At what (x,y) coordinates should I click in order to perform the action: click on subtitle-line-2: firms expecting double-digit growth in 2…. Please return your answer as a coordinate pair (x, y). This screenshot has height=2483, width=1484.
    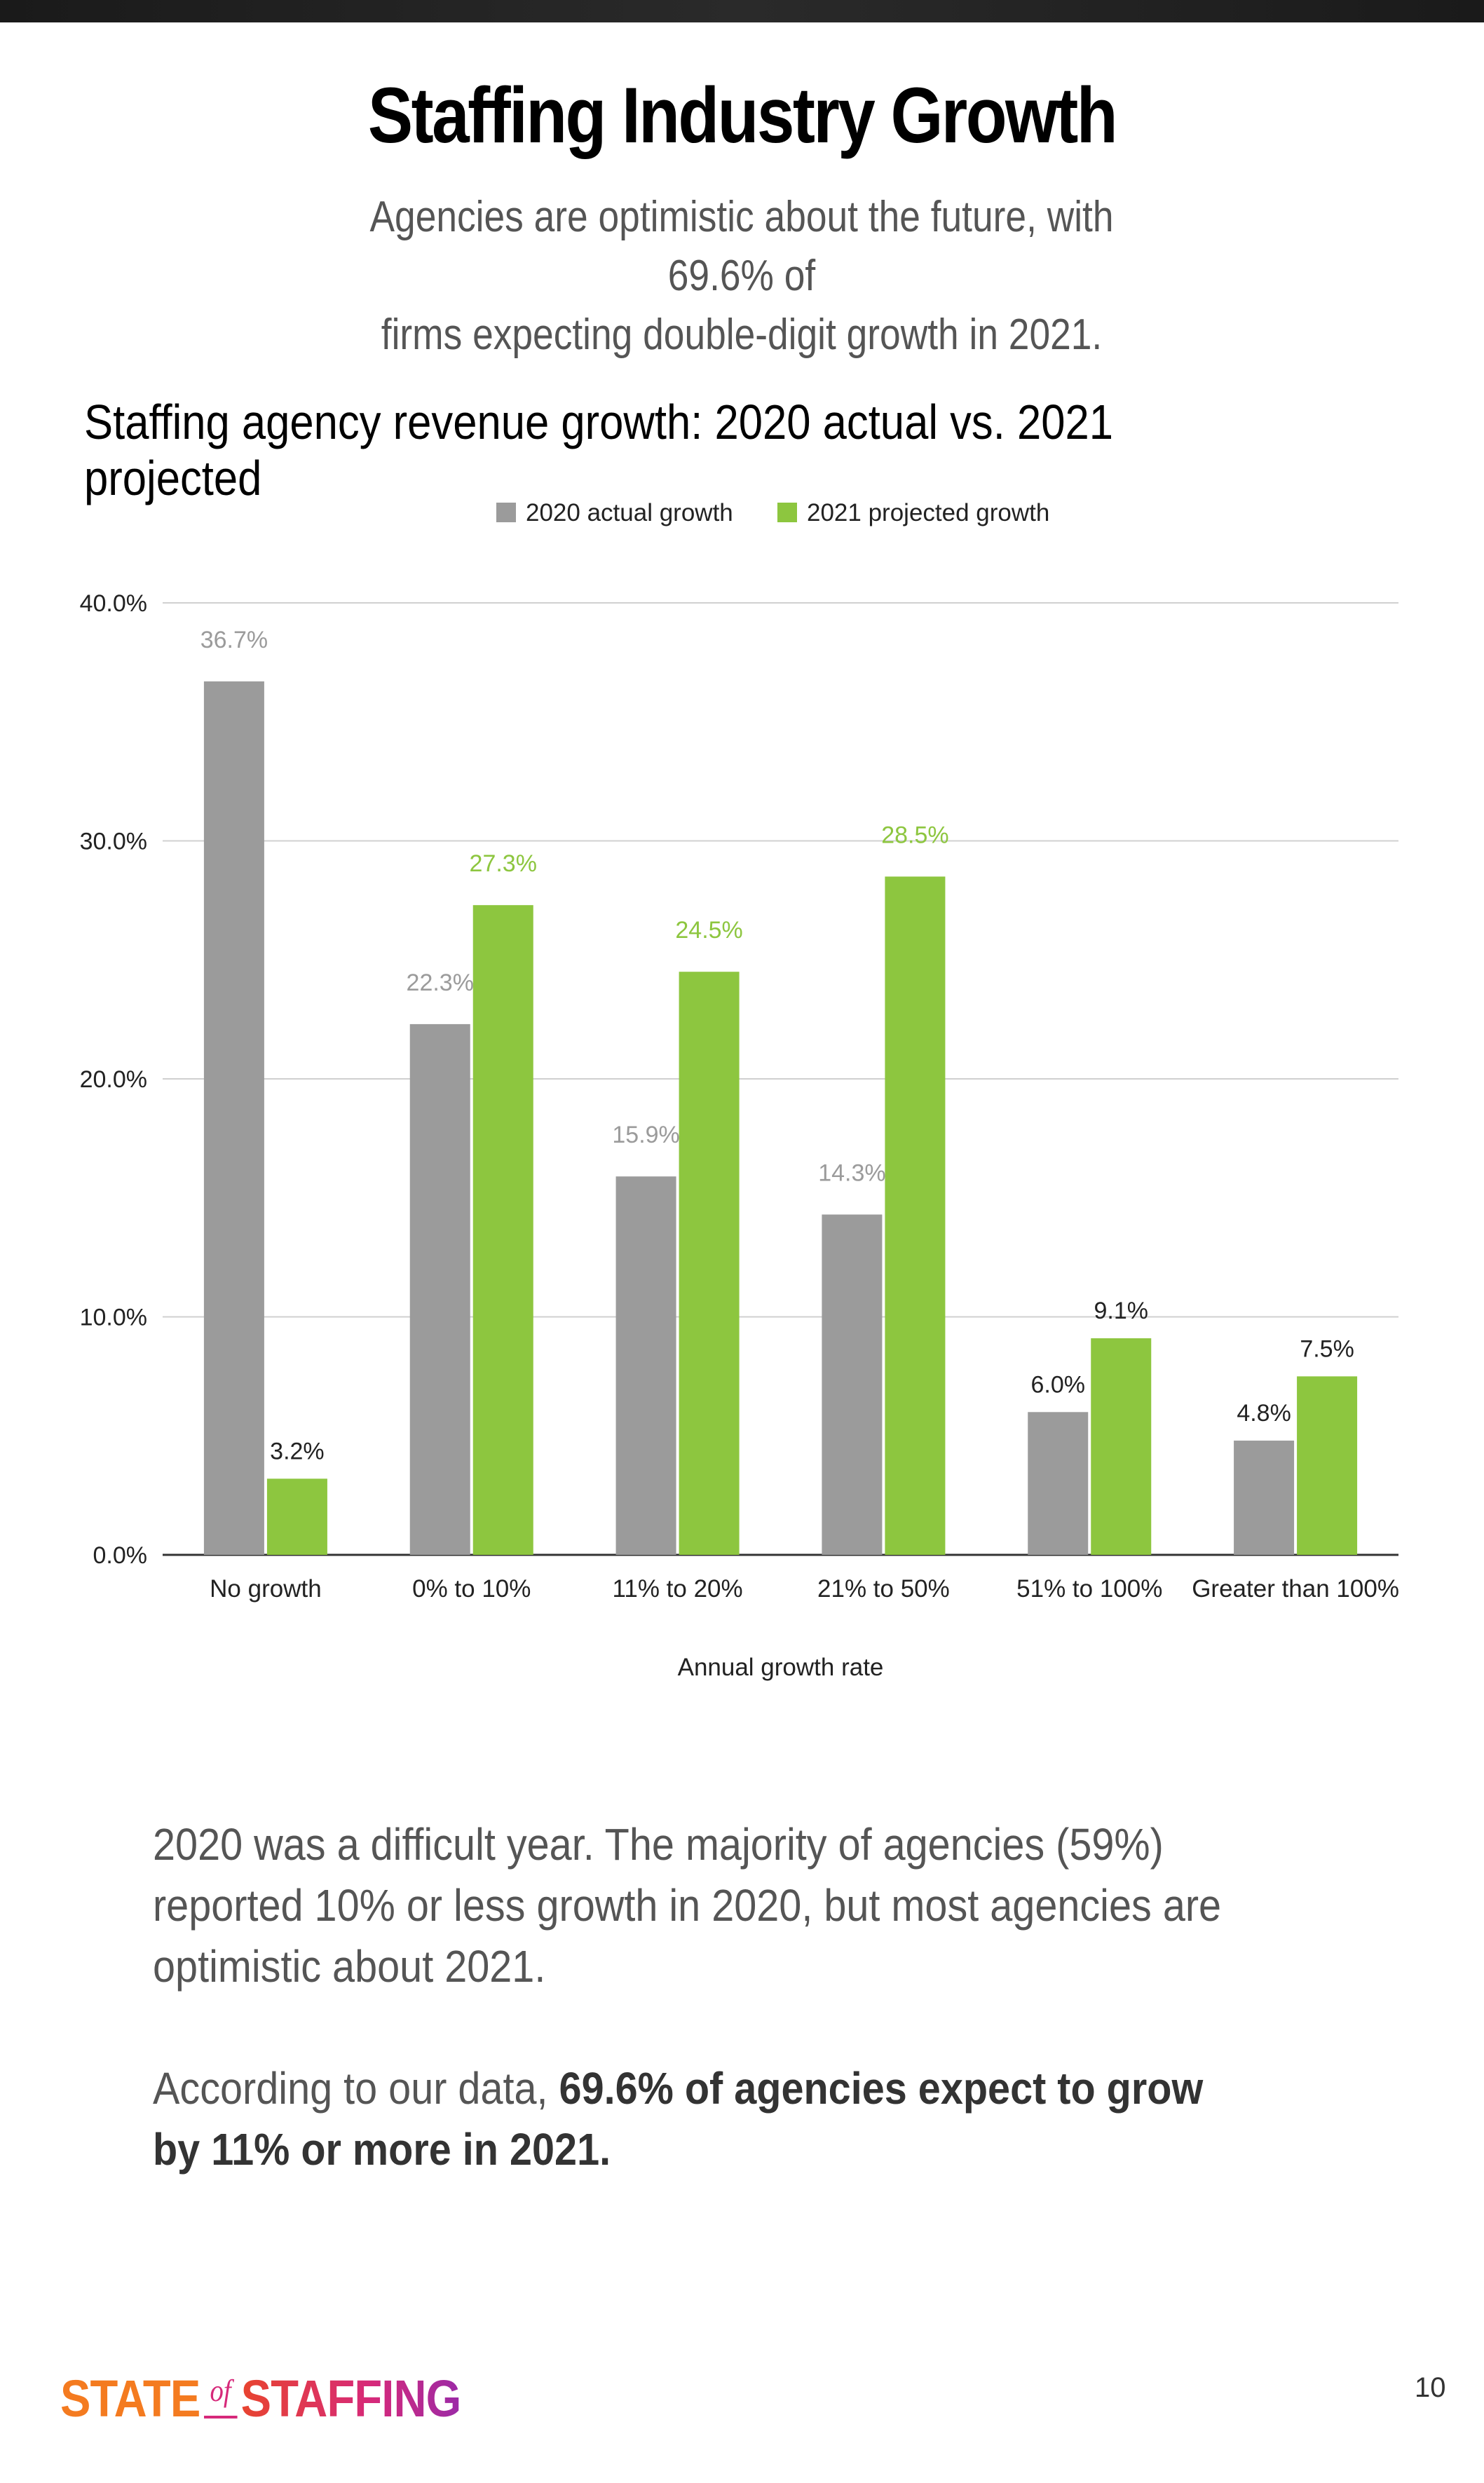
    Looking at the image, I should click on (742, 335).